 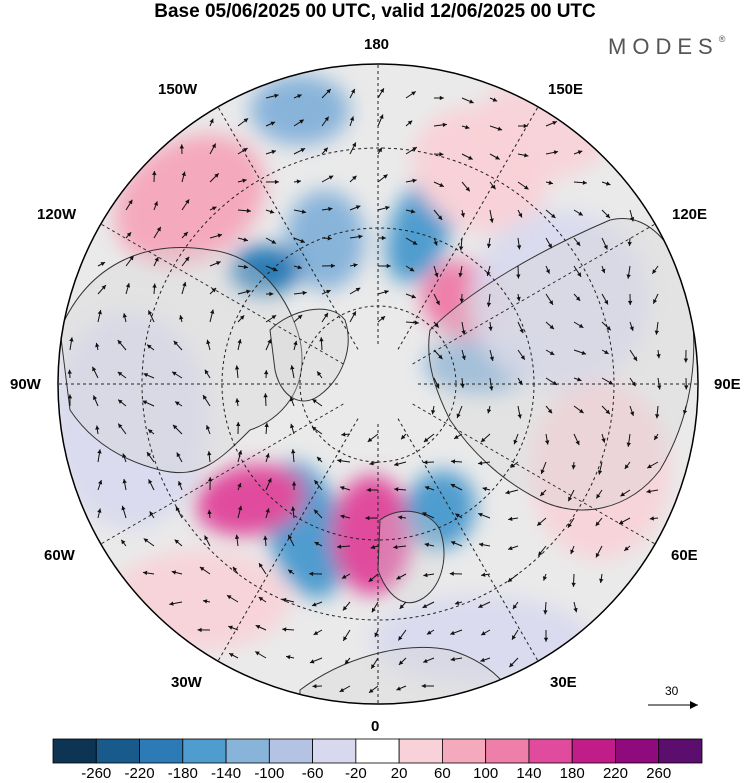 I want to click on colorbar-tick-label: 60, so click(x=442, y=773).